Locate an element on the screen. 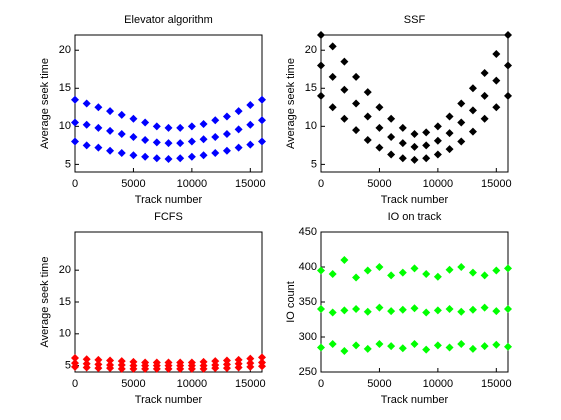 Image resolution: width=561 pixels, height=420 pixels. subplot-title: Elevator algorithm is located at coordinates (168, 20).